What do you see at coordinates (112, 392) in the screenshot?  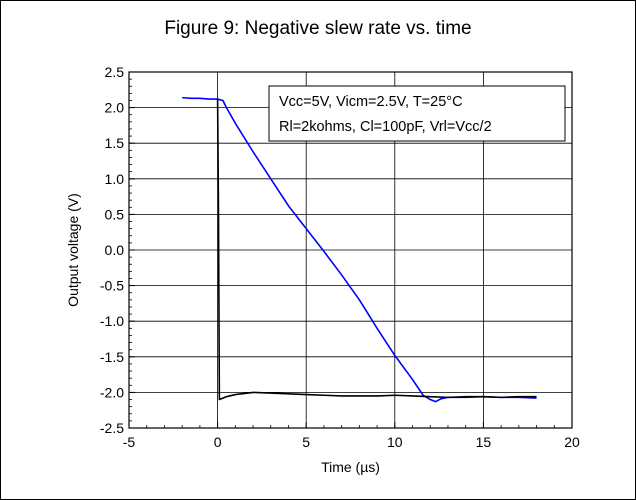 I see `y-tick-label: -2.0` at bounding box center [112, 392].